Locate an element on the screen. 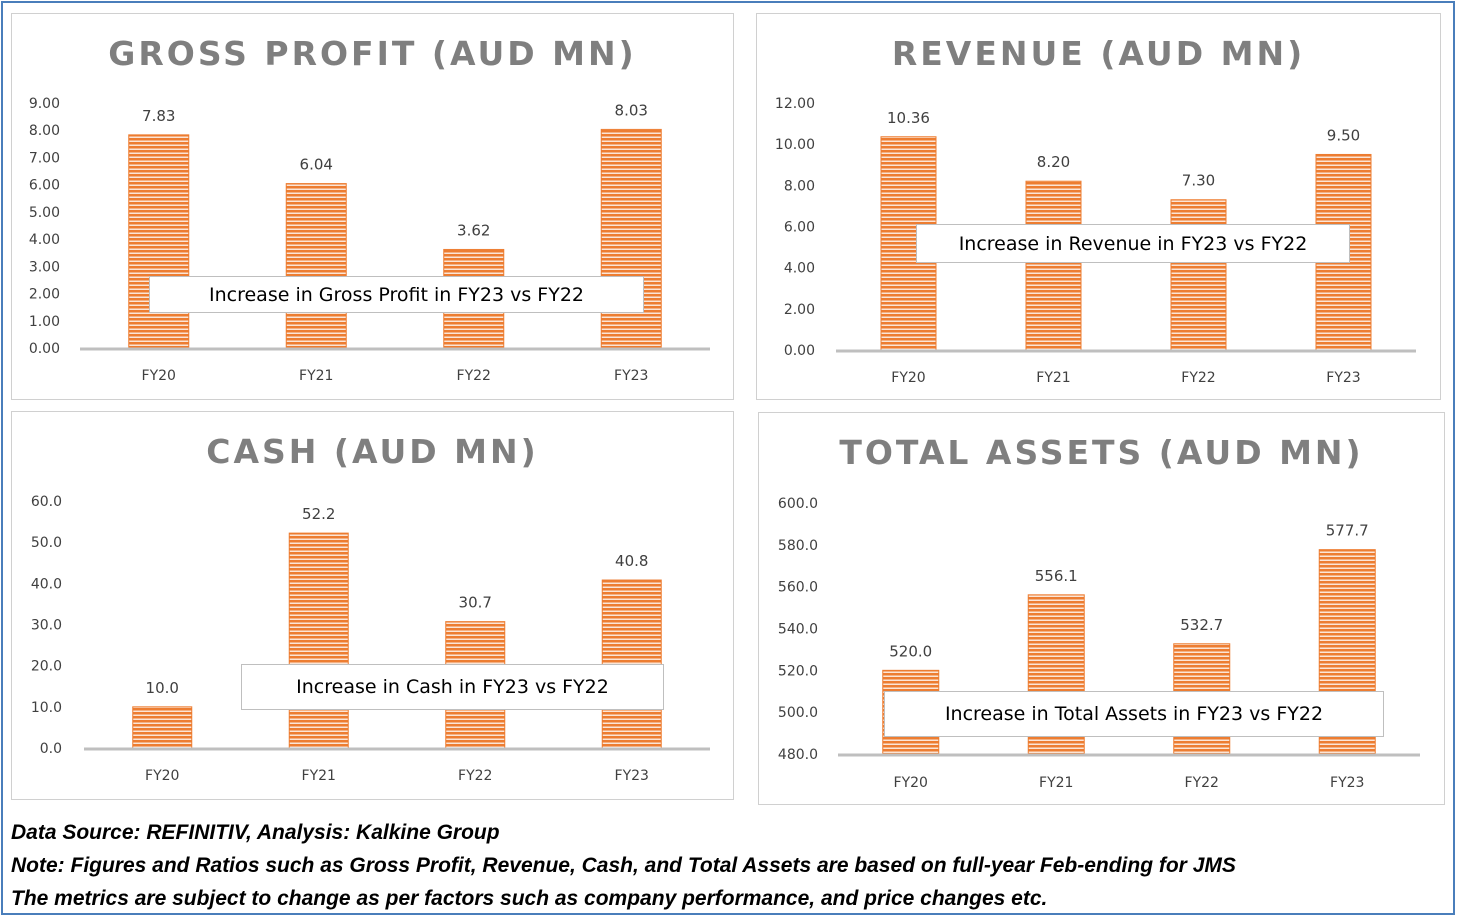 This screenshot has height=918, width=1458. y-tick-label: 20.0 is located at coordinates (46, 667).